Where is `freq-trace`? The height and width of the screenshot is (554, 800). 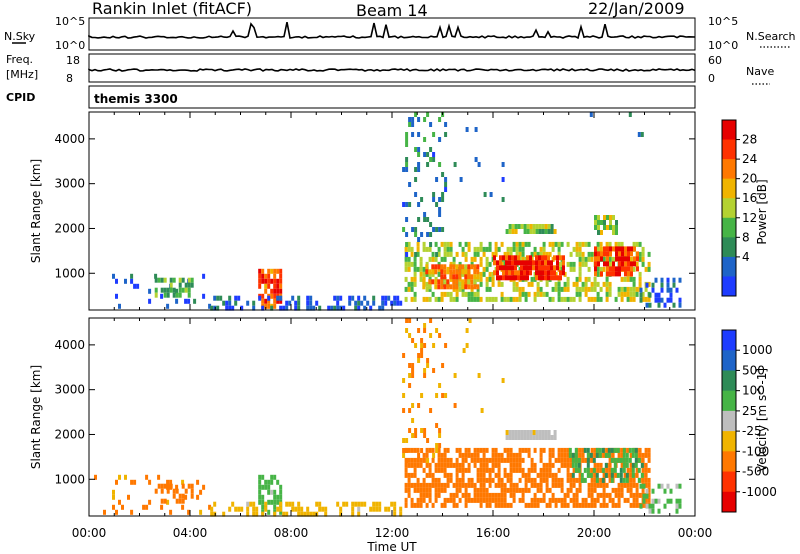 freq-trace is located at coordinates (392, 70).